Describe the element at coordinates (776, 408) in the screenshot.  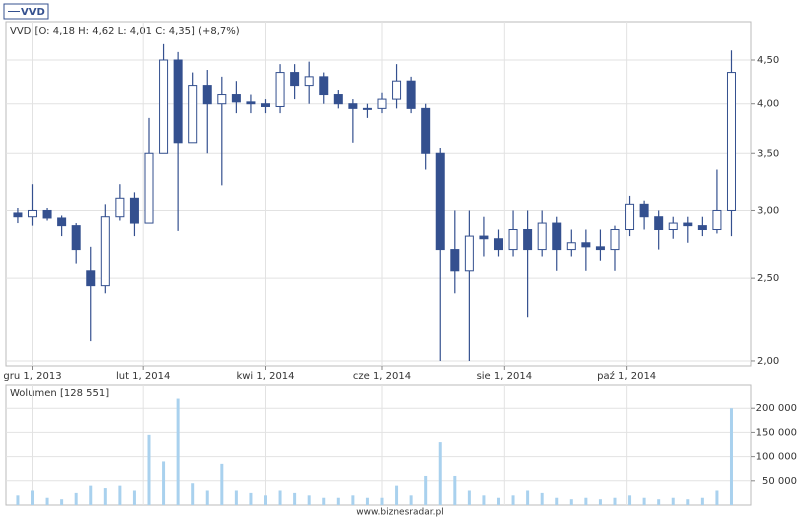
I see `y-tick-label: 200 000` at that location.